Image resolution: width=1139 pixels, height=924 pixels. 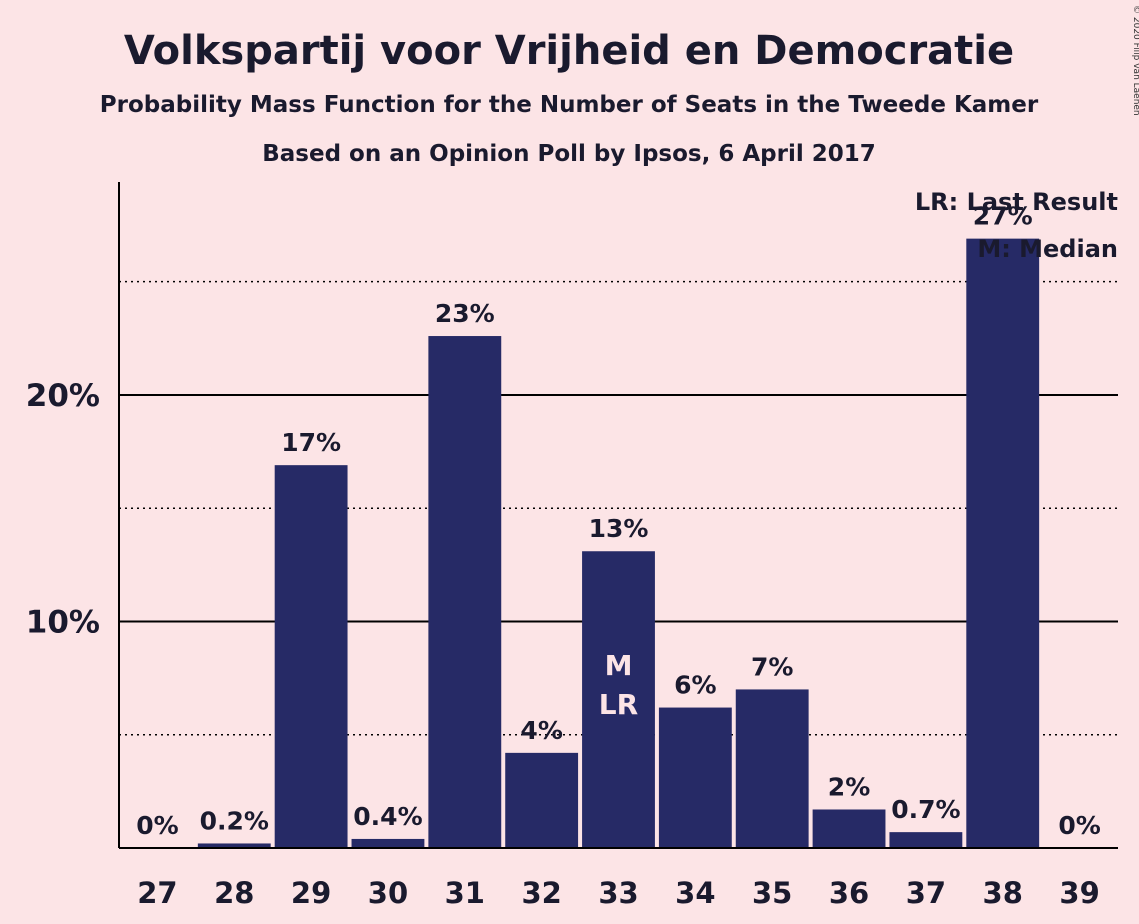 I want to click on x-tick-label: 33, so click(x=618, y=893).